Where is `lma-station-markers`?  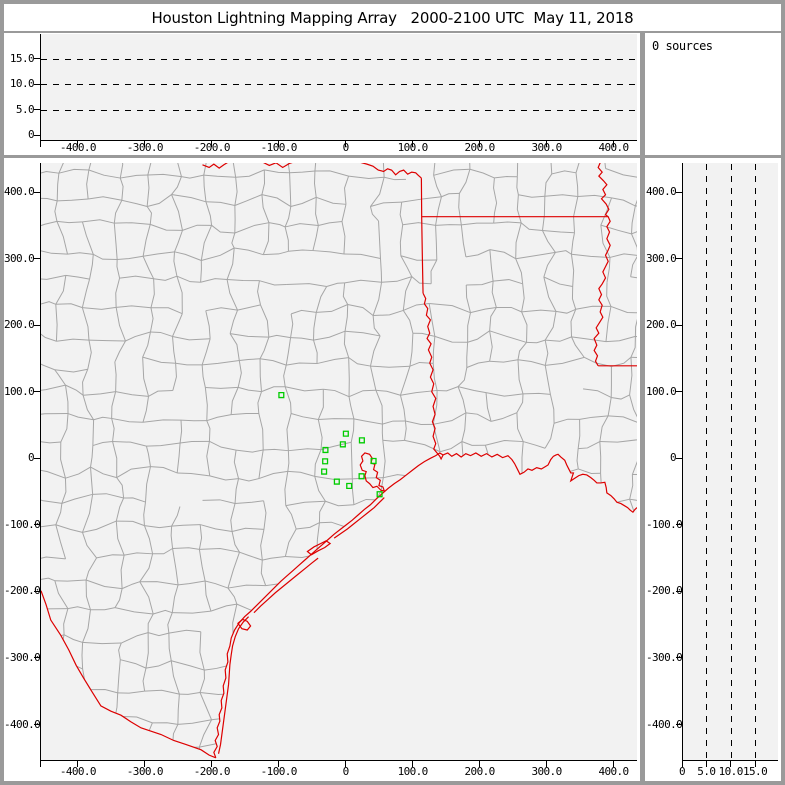 lma-station-markers is located at coordinates (330, 445).